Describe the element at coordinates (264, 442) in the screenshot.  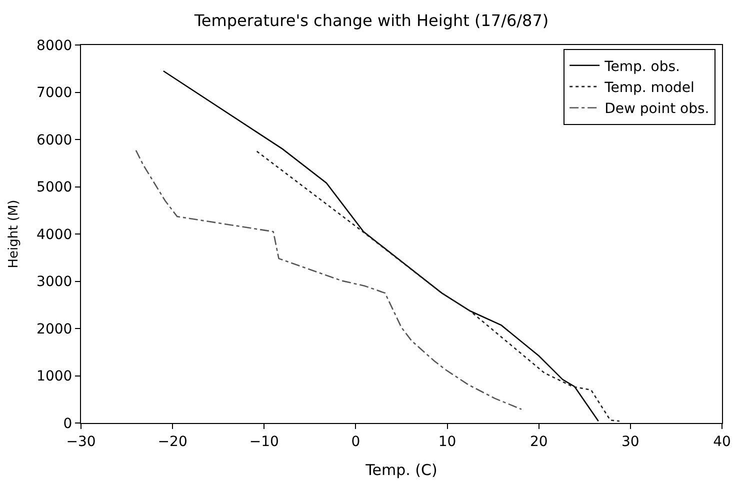
I see `x-tick-label: −10` at that location.